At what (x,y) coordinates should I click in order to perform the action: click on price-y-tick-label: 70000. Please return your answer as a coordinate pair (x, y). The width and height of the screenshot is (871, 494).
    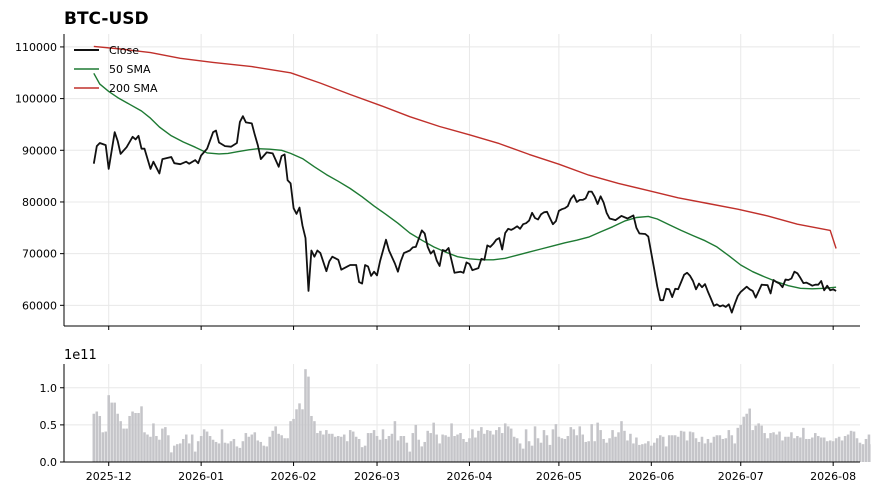
    Looking at the image, I should click on (39, 254).